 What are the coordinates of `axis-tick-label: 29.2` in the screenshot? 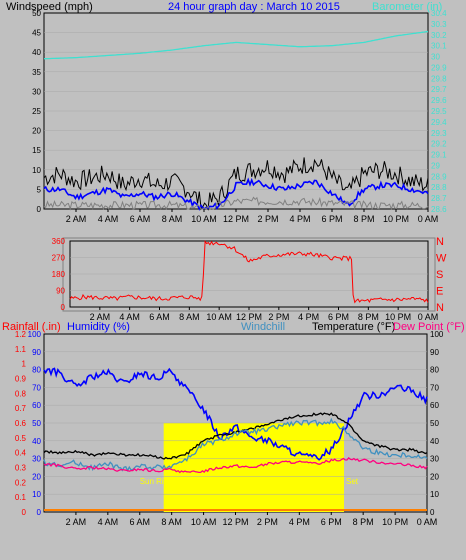 It's located at (439, 144).